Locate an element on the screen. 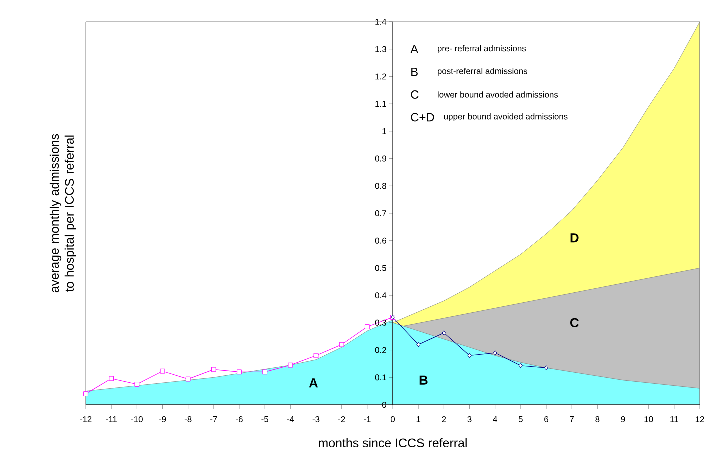 Image resolution: width=708 pixels, height=467 pixels. y-tick-label: 1.4 is located at coordinates (381, 22).